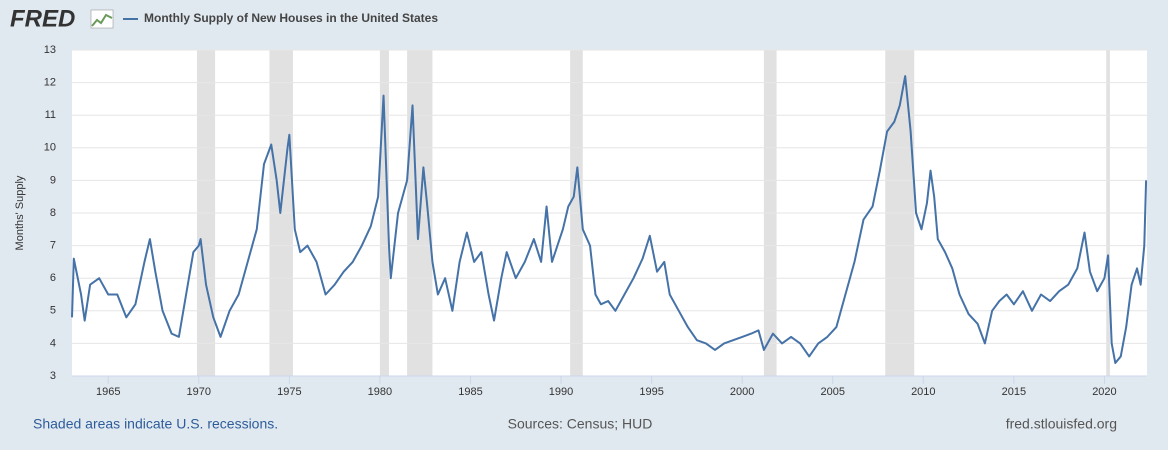 Image resolution: width=1168 pixels, height=450 pixels. I want to click on y-axis-label: Months' Supply, so click(20, 212).